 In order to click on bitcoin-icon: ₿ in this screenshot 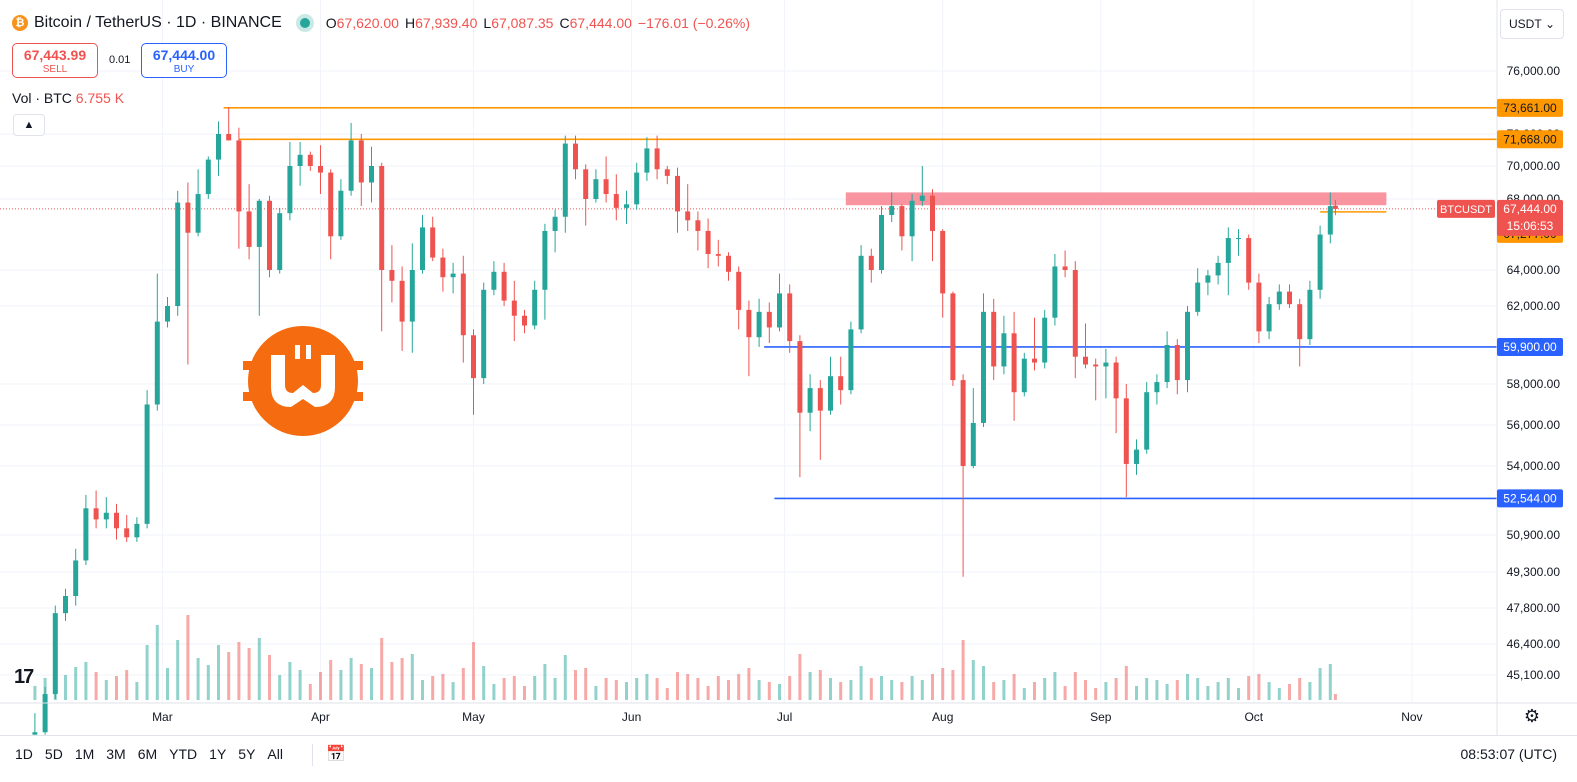, I will do `click(20, 23)`.